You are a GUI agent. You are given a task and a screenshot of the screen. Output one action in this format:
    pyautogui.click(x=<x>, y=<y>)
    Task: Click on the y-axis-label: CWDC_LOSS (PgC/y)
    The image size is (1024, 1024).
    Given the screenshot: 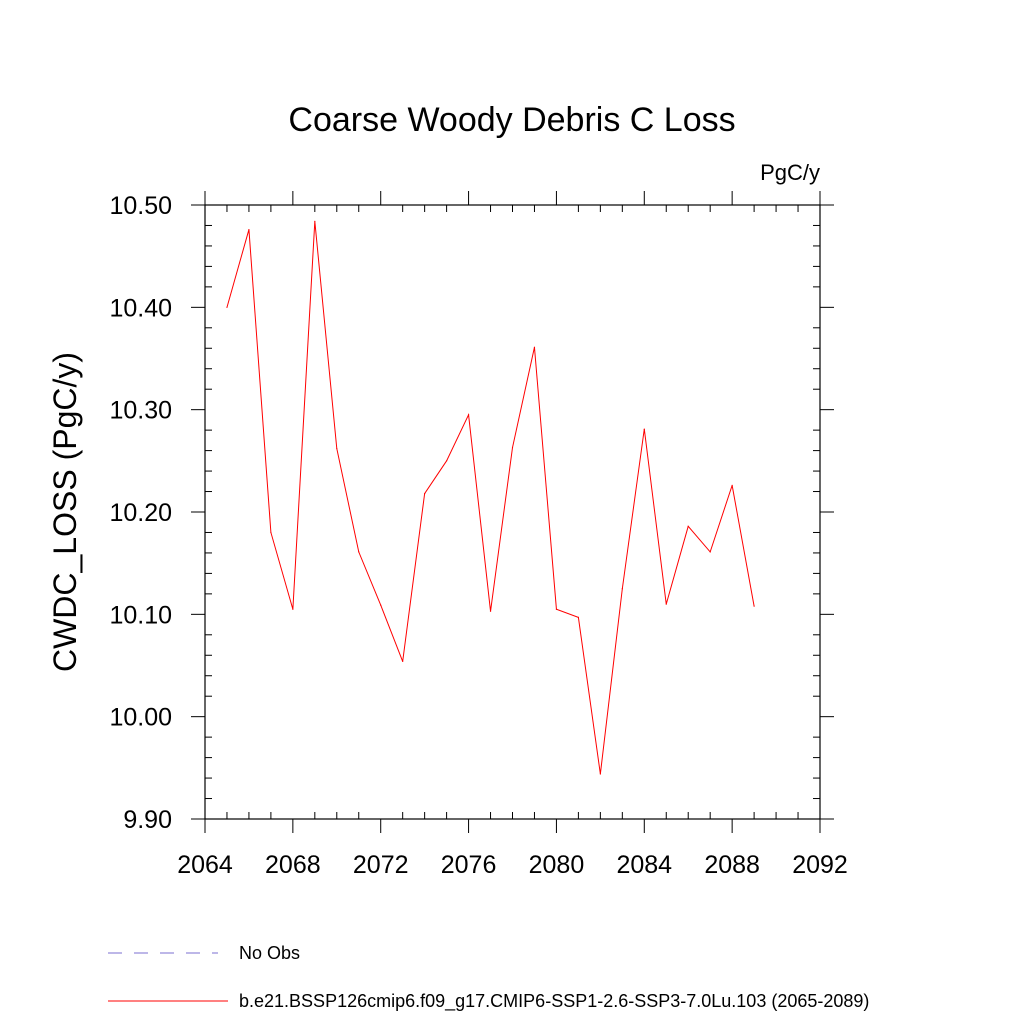 What is the action you would take?
    pyautogui.click(x=65, y=512)
    